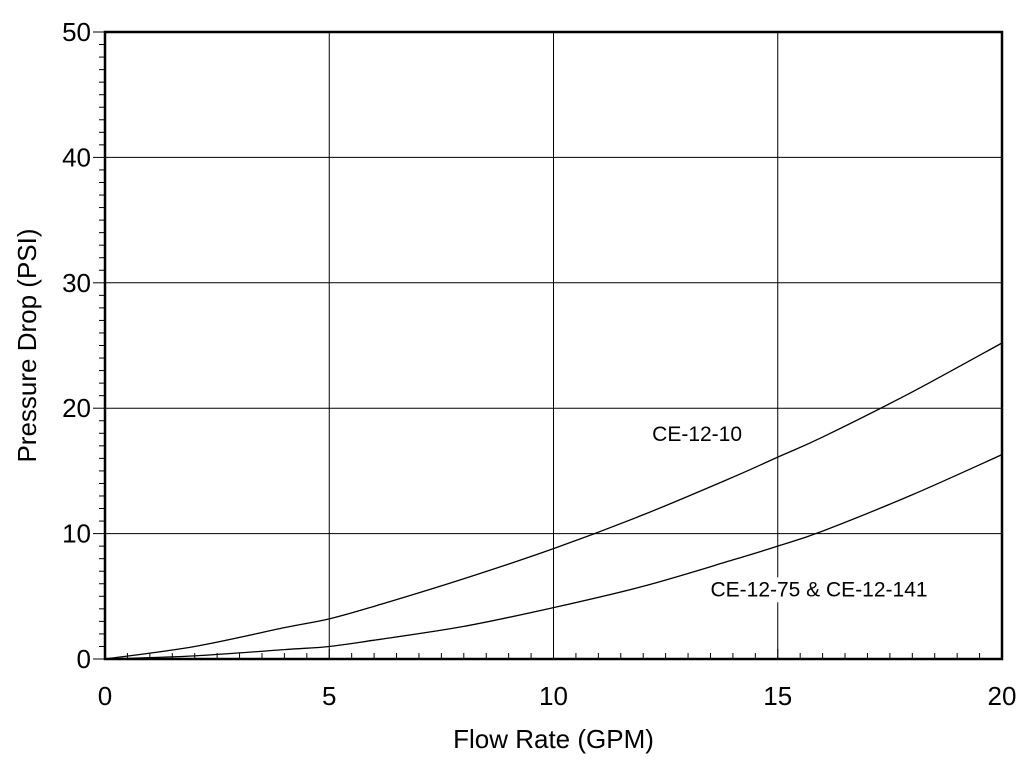 This screenshot has width=1024, height=764. I want to click on x-tick-label: 15, so click(777, 696).